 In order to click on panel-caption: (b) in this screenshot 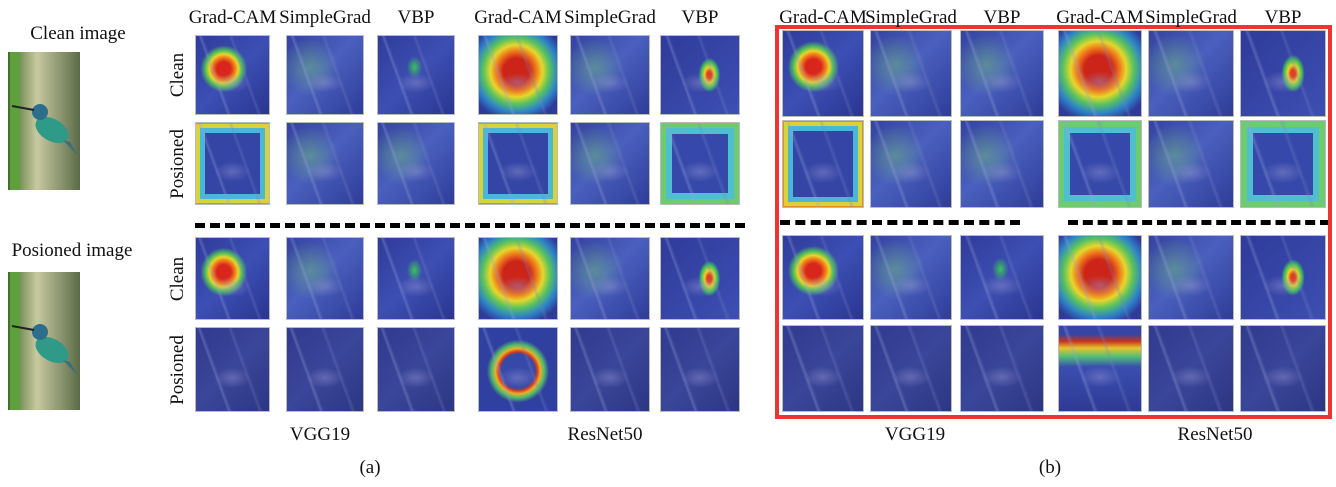, I will do `click(1050, 467)`.